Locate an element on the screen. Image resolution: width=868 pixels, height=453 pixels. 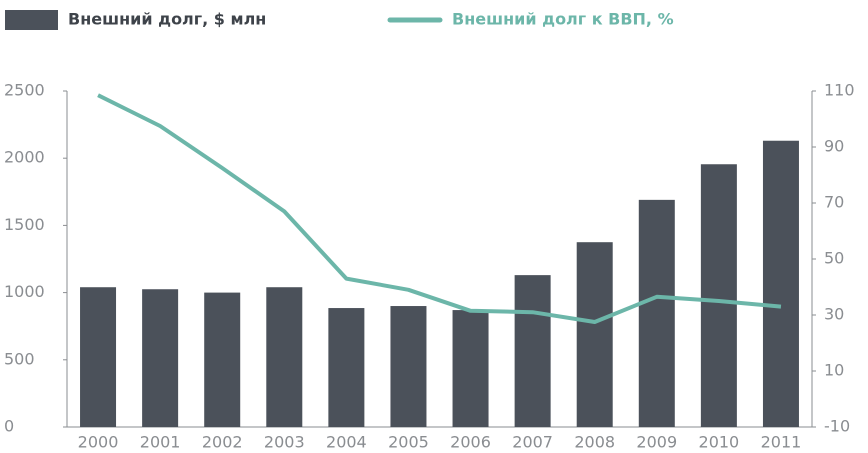
y2-tick-label: -10 is located at coordinates (837, 426).